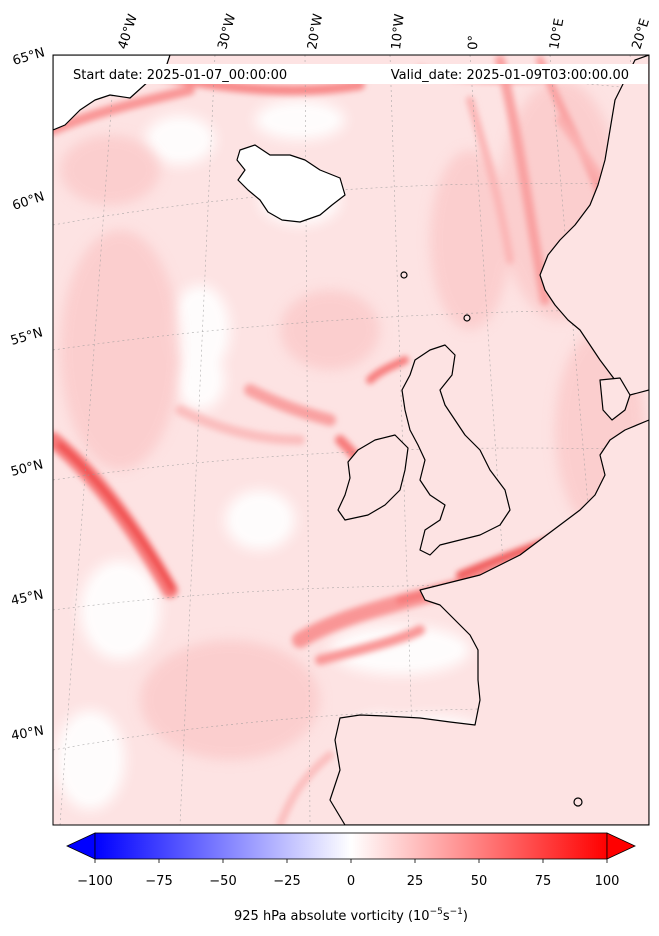  What do you see at coordinates (467, 318) in the screenshot?
I see `shetland-coast` at bounding box center [467, 318].